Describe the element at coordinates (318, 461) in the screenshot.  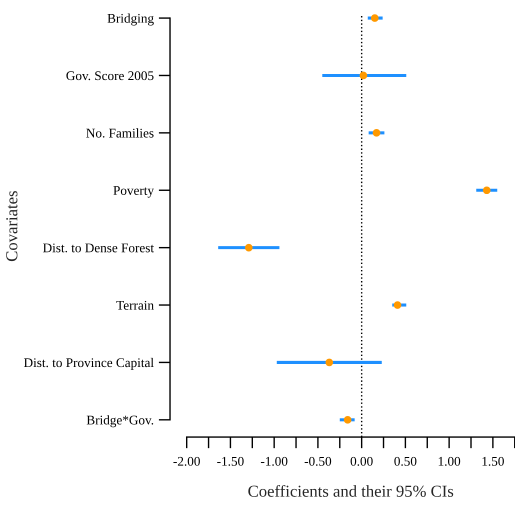
I see `x-tick-label: -0.50` at that location.